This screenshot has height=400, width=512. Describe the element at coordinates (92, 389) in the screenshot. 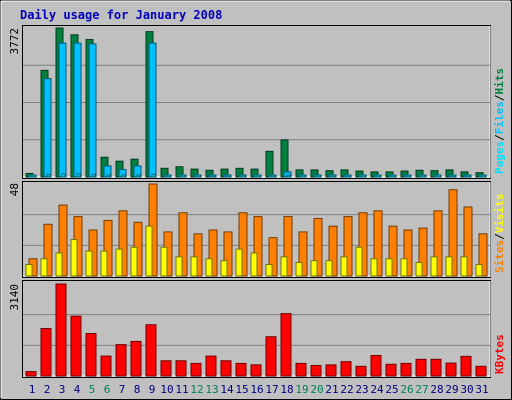

I see `day-label-5: 5` at that location.